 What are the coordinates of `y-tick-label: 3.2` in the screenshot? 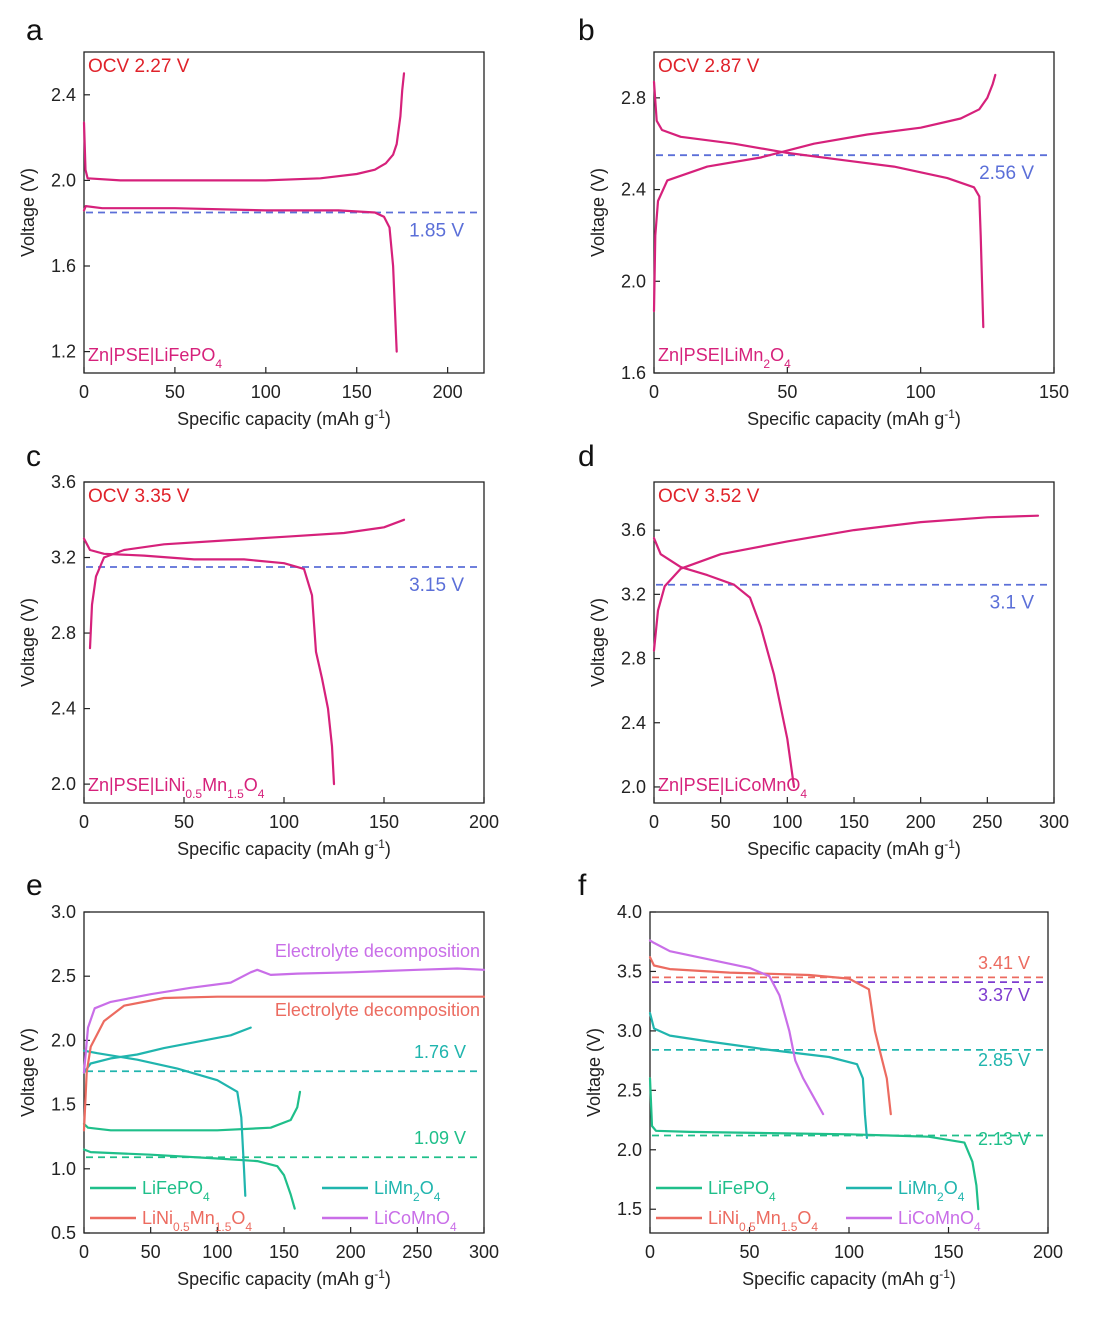 It's located at (63, 558).